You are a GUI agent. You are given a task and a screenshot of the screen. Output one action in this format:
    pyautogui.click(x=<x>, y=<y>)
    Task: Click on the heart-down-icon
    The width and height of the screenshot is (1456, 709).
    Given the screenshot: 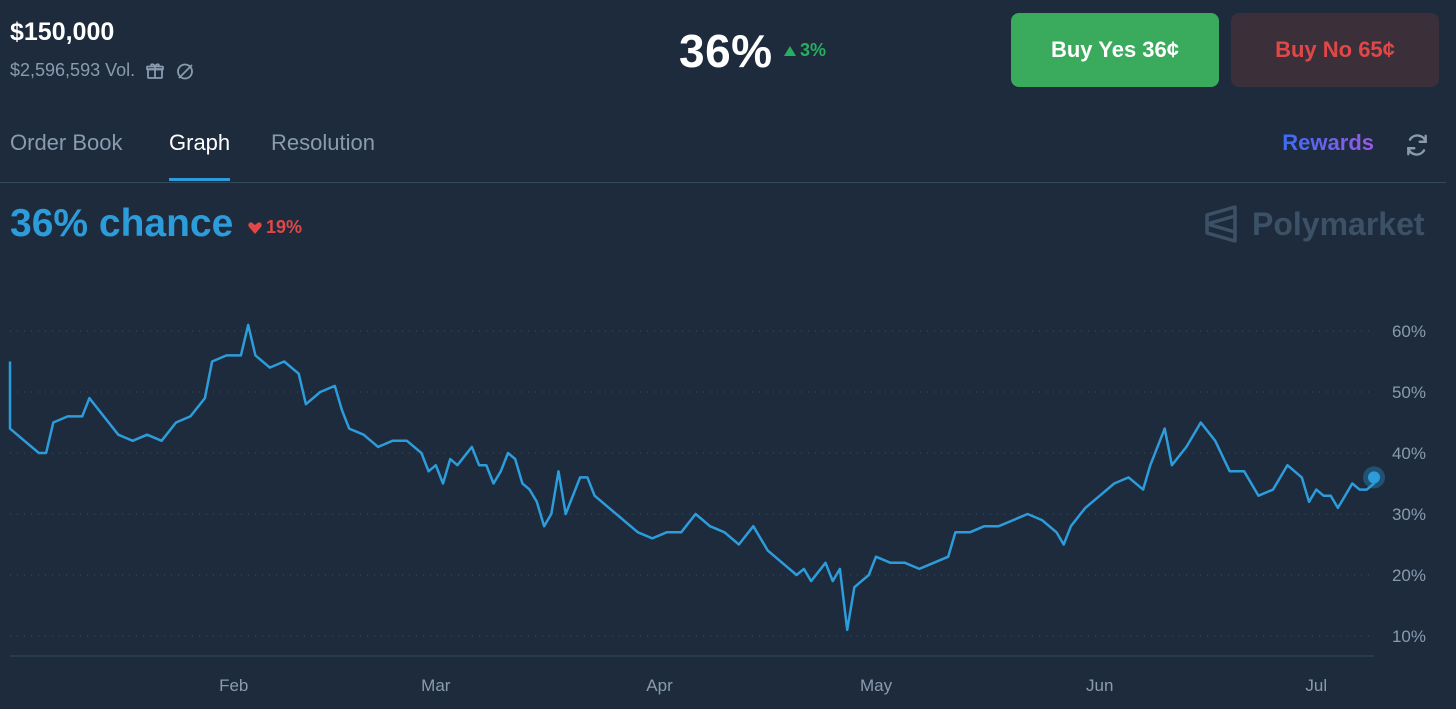 What is the action you would take?
    pyautogui.click(x=255, y=227)
    